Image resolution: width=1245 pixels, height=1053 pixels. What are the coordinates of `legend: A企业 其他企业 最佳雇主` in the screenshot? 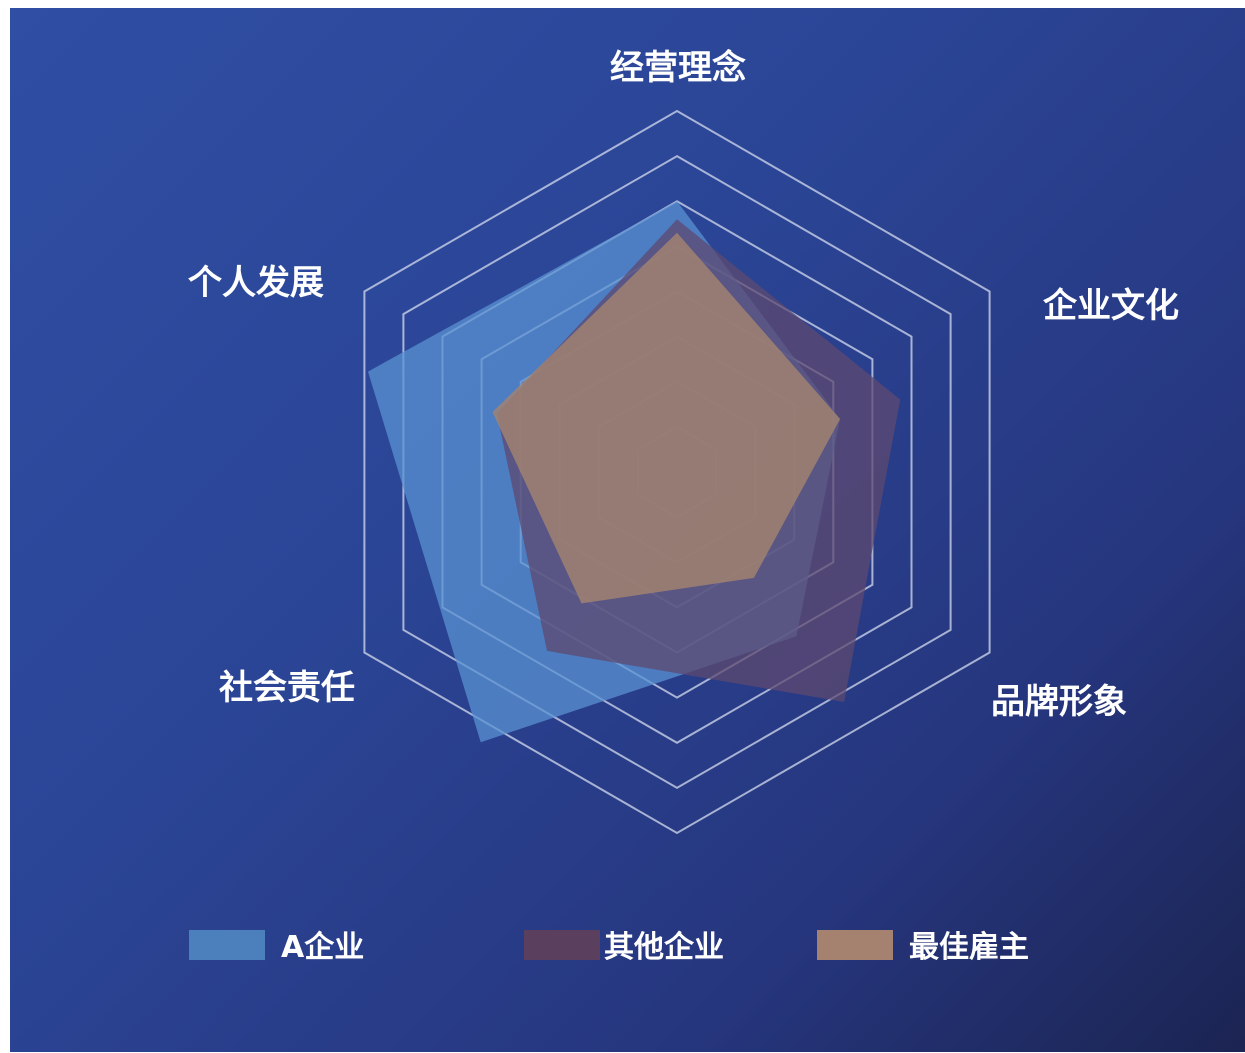 It's located at (627, 950).